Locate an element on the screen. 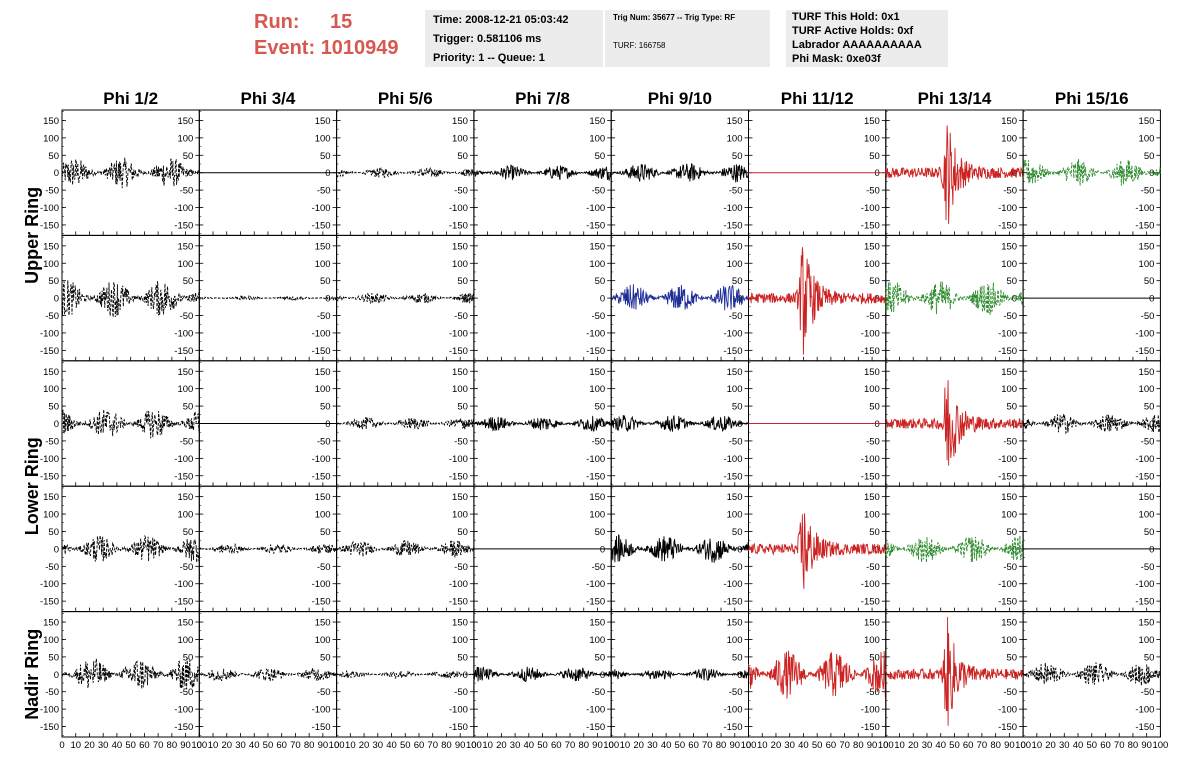 This screenshot has height=772, width=1196. x-tick-label: 90 is located at coordinates (734, 745).